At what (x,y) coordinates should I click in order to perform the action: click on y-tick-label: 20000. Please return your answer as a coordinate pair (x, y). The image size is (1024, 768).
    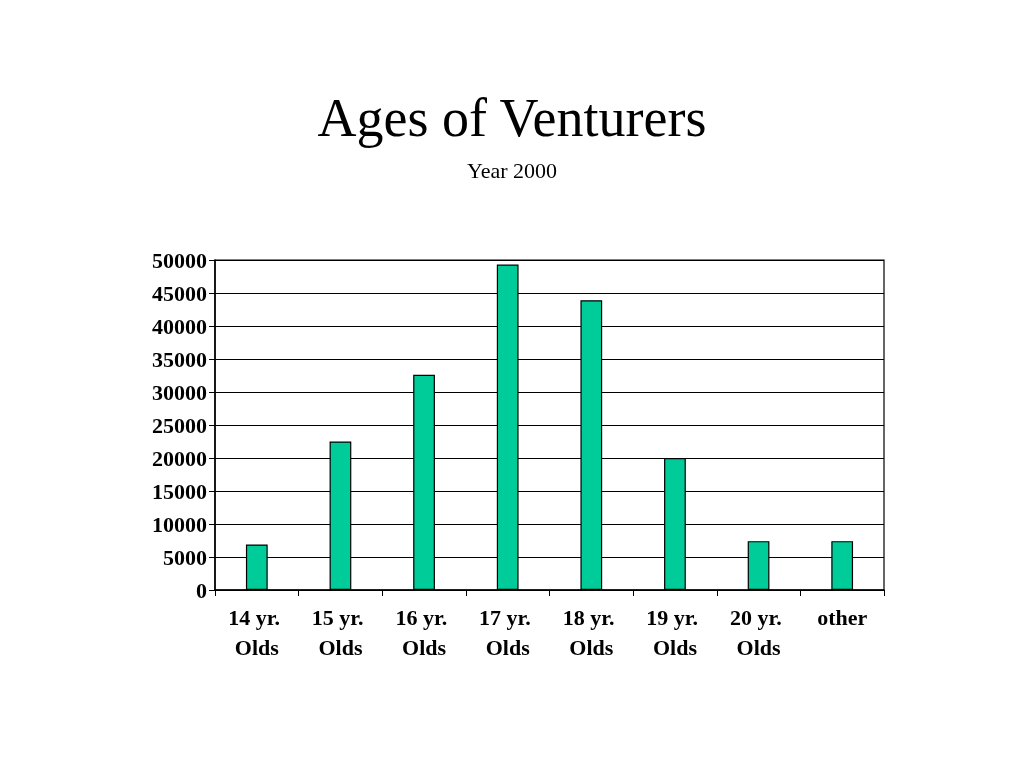
    Looking at the image, I should click on (179, 458).